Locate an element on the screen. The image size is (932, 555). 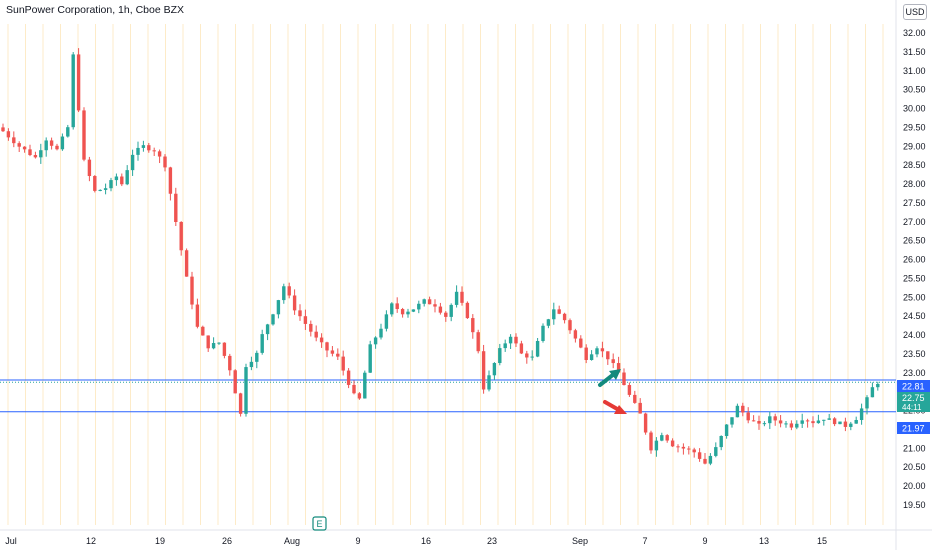
time-tick-label: Aug is located at coordinates (292, 541).